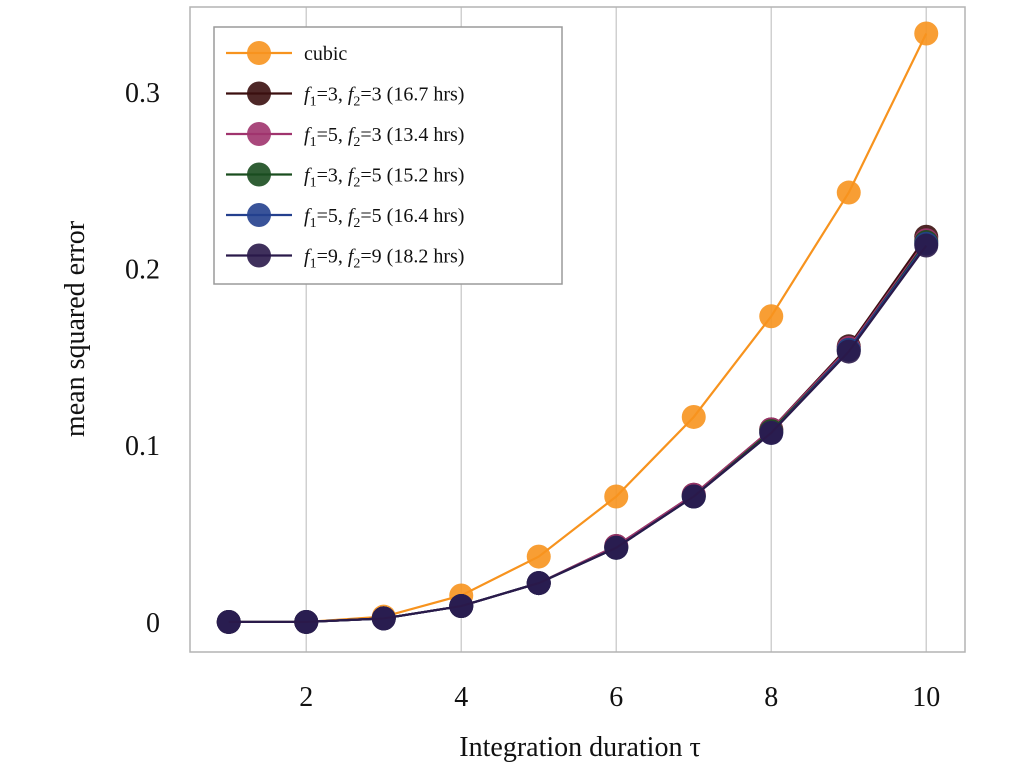 This screenshot has width=1024, height=768. What do you see at coordinates (75, 328) in the screenshot?
I see `y-axis-label: mean squared error` at bounding box center [75, 328].